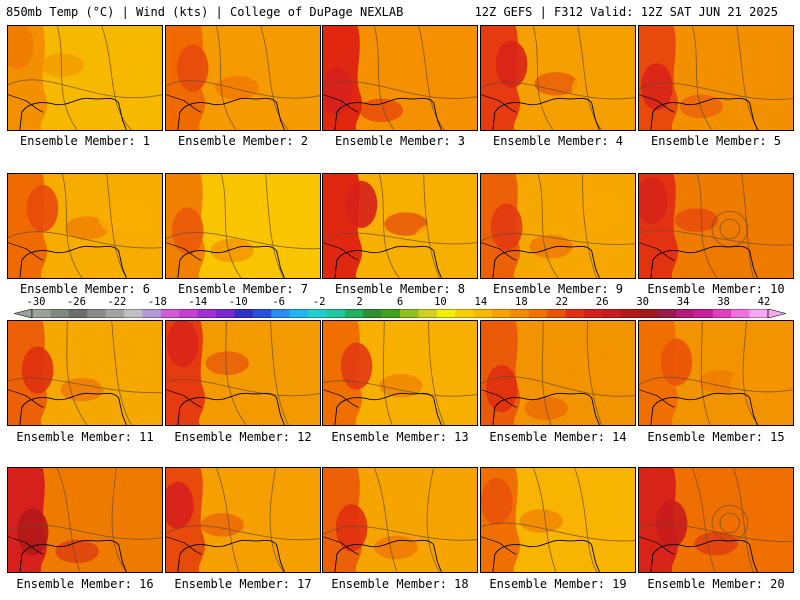 This screenshot has height=600, width=800. I want to click on colorbar-tick-label: 6, so click(400, 302).